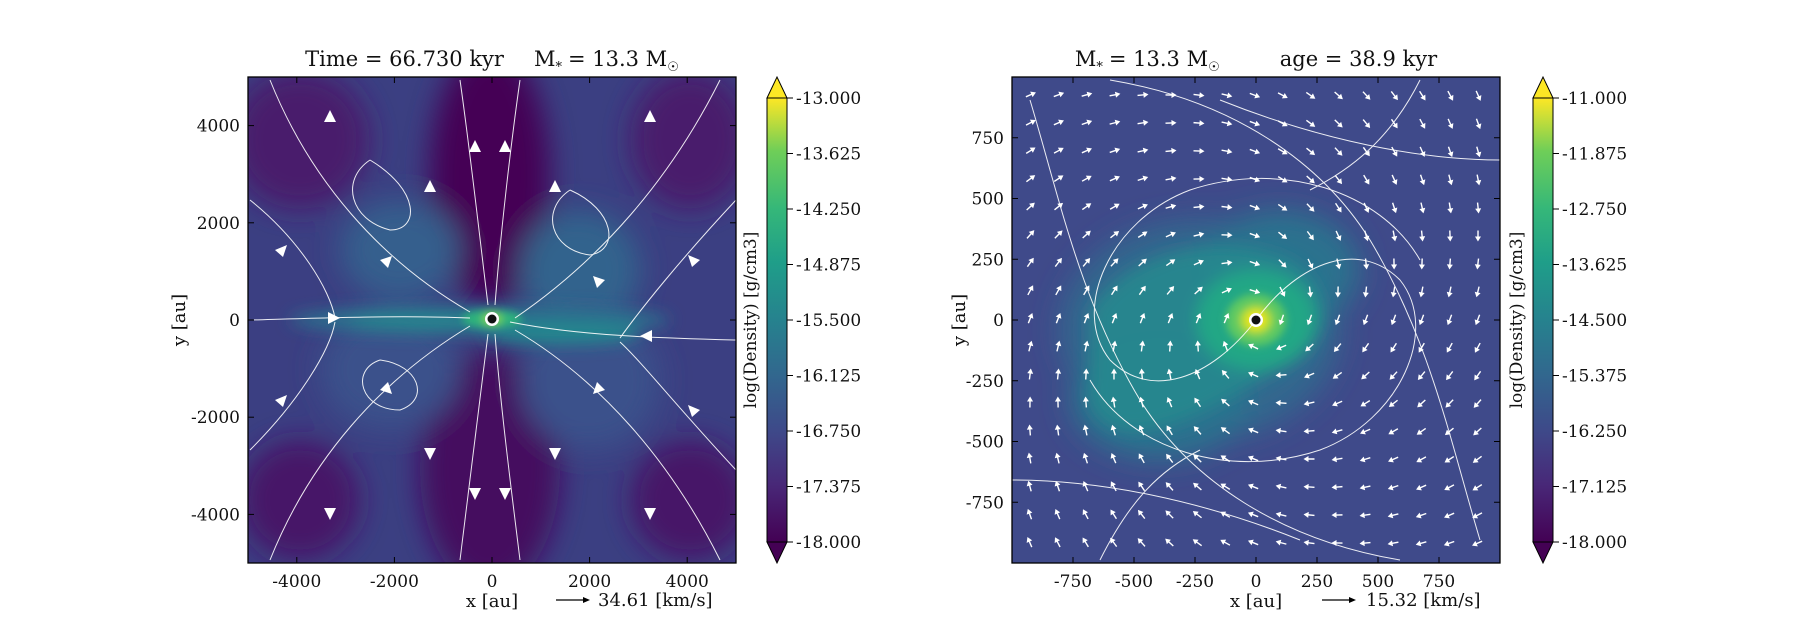 This screenshot has height=630, width=1800. Describe the element at coordinates (751, 320) in the screenshot. I see `panel-1-colorbar-label: log(Density) [g/cm3]` at that location.